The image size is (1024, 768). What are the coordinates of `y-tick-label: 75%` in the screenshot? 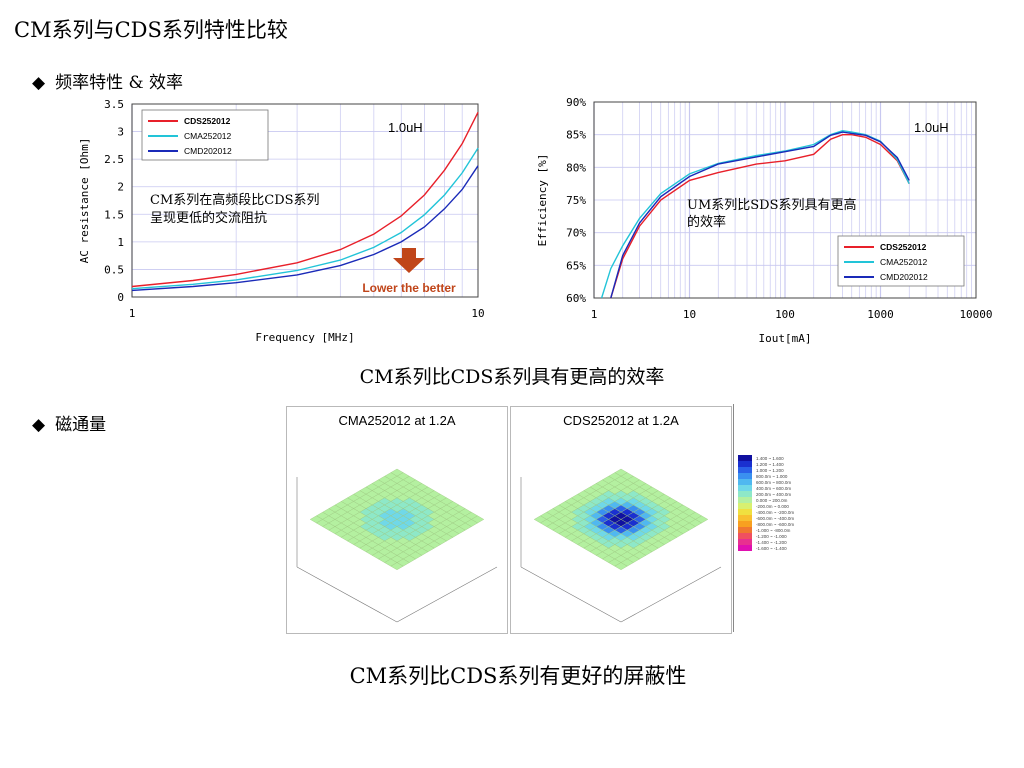 It's located at (576, 200).